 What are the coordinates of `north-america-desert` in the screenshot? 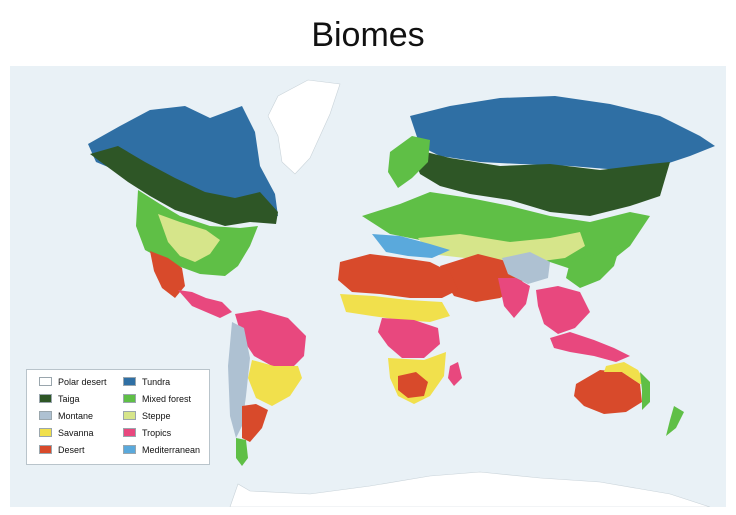 It's located at (167, 274).